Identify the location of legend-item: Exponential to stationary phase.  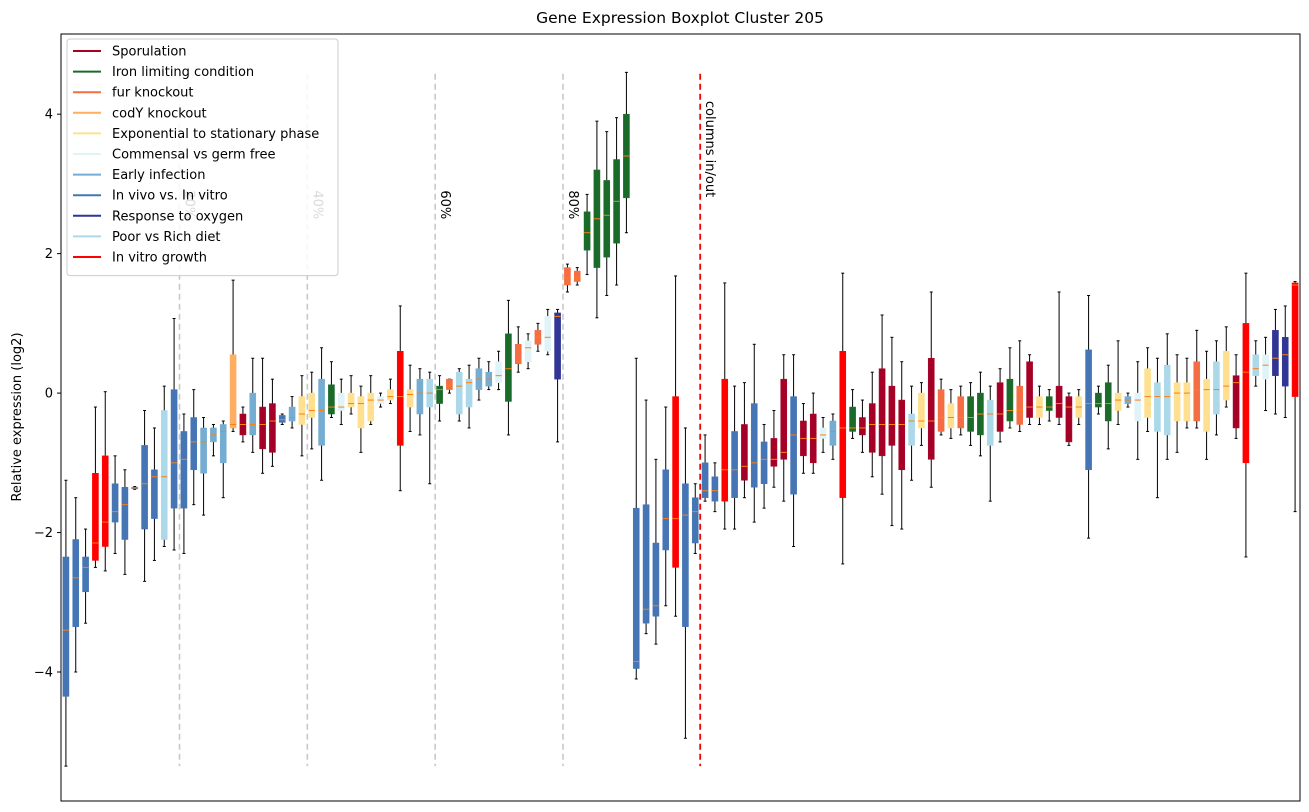
(196, 134).